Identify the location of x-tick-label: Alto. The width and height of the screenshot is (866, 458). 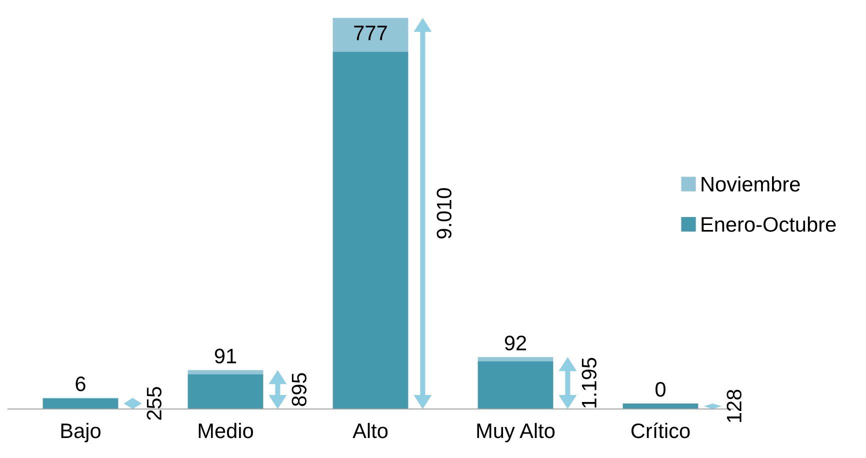
(370, 430).